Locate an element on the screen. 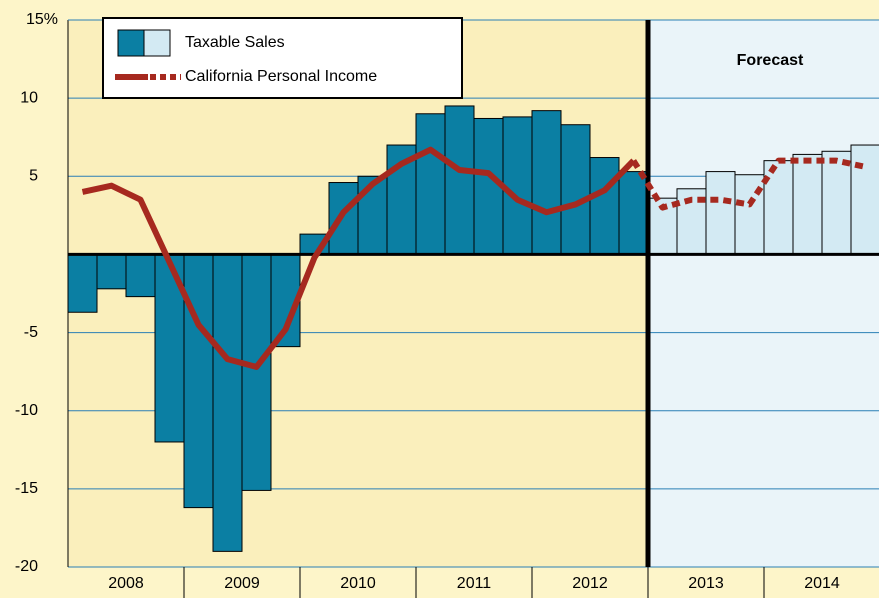 The width and height of the screenshot is (879, 598). x-tick-label: 2013 is located at coordinates (706, 583).